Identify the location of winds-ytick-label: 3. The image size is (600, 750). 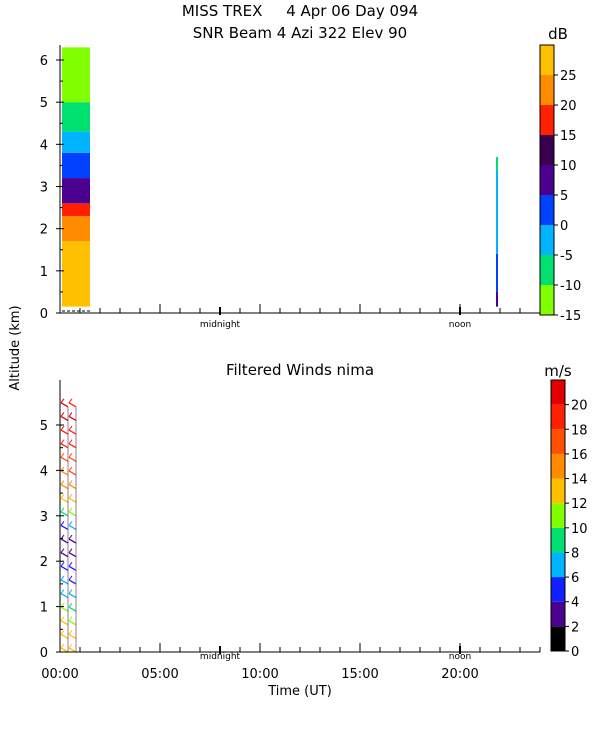
(44, 517).